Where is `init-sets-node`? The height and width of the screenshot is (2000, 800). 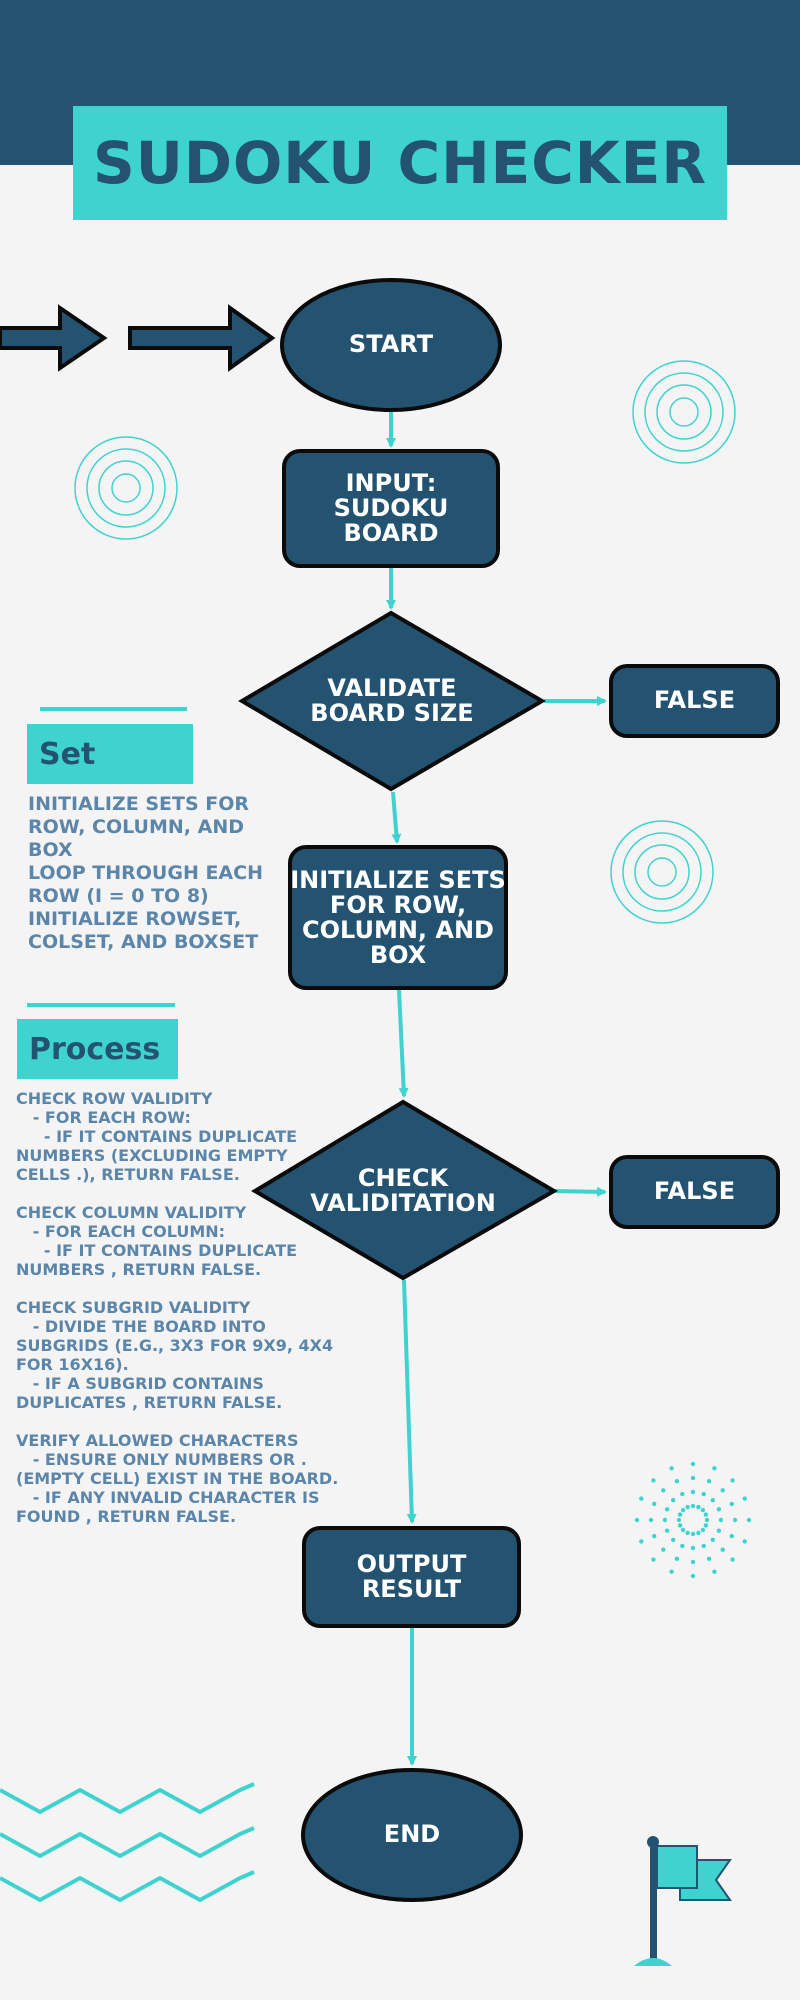
init-sets-node is located at coordinates (398, 917).